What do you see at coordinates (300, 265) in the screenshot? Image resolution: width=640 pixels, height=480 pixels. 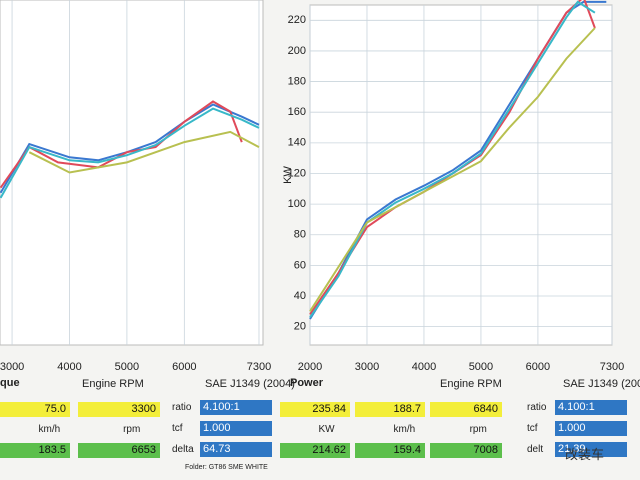 I see `y-tick-label: 60` at bounding box center [300, 265].